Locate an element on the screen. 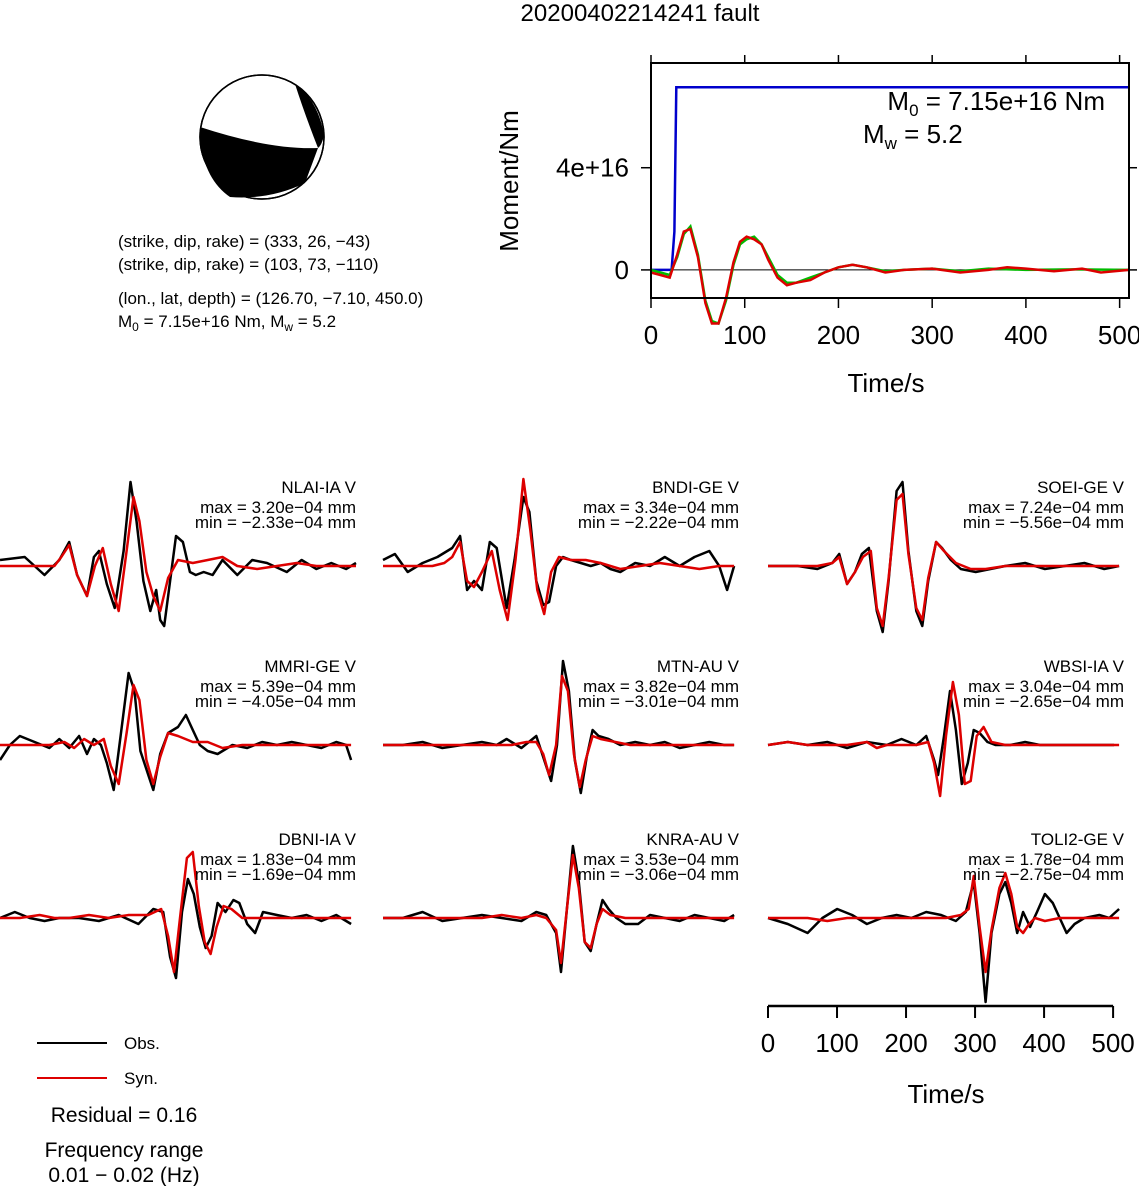 The image size is (1139, 1191). station-max: max = 1.83e−04 mm is located at coordinates (278, 859).